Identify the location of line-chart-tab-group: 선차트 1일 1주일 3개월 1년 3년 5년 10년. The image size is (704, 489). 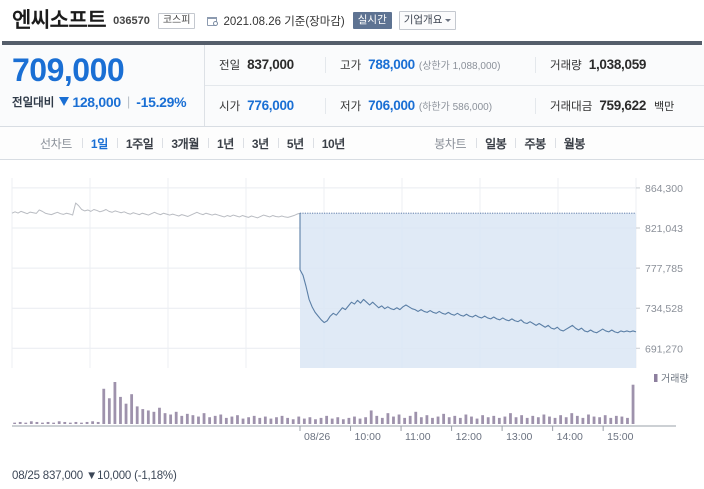
(177, 143).